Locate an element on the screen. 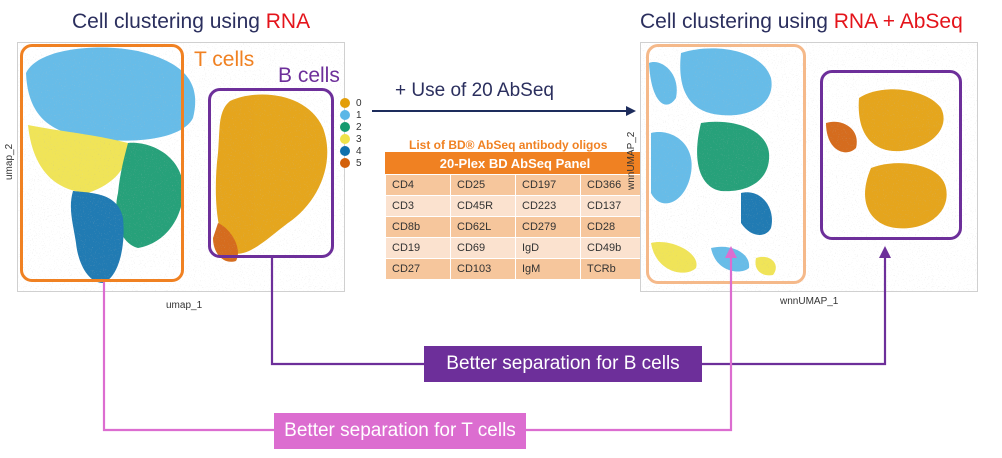  legend-item: 4 is located at coordinates (351, 151).